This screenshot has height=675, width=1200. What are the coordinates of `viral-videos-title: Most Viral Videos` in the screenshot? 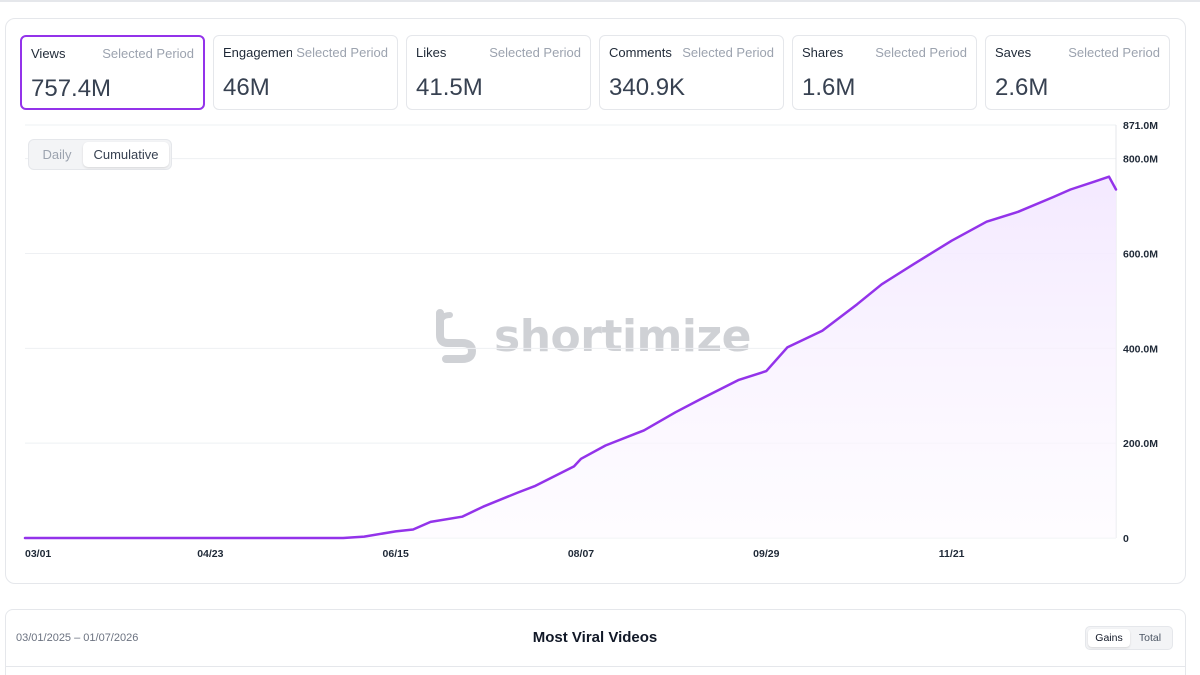 It's located at (595, 637).